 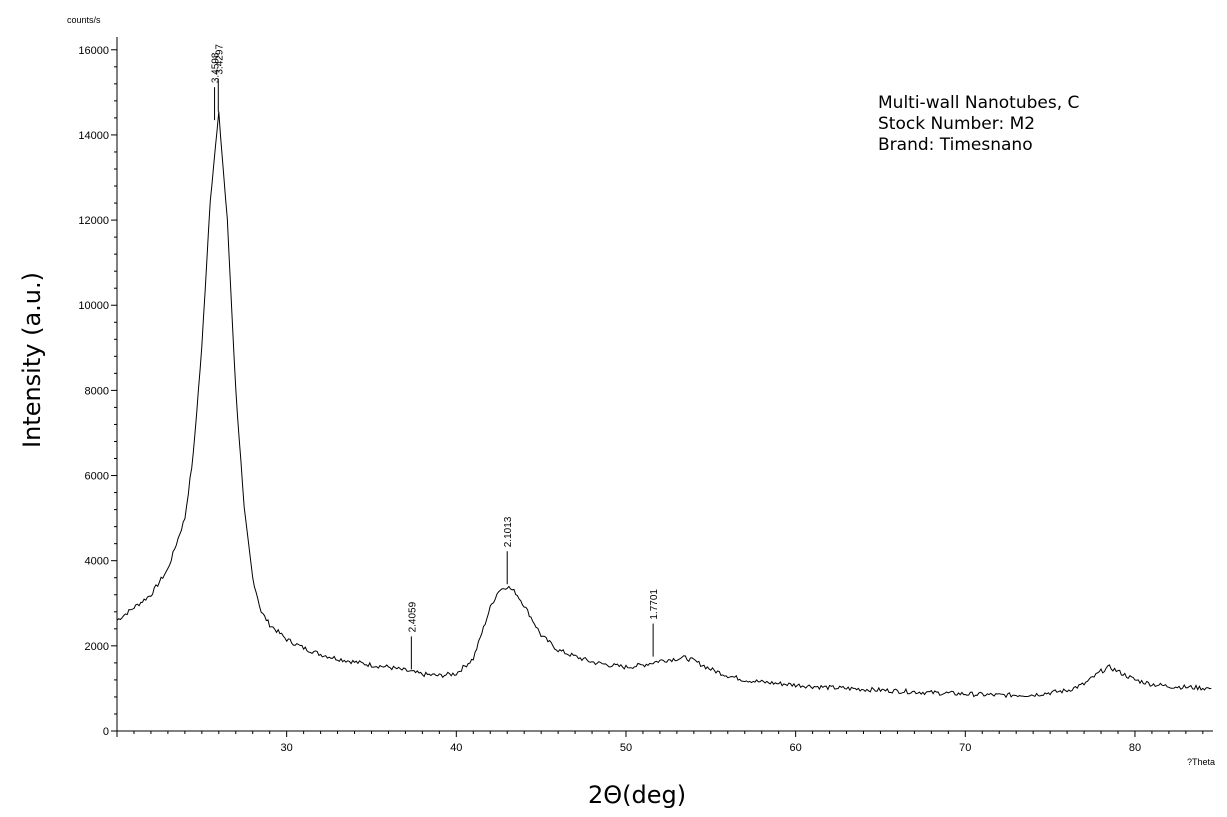 What do you see at coordinates (508, 531) in the screenshot?
I see `peak-label-3: 2.1013` at bounding box center [508, 531].